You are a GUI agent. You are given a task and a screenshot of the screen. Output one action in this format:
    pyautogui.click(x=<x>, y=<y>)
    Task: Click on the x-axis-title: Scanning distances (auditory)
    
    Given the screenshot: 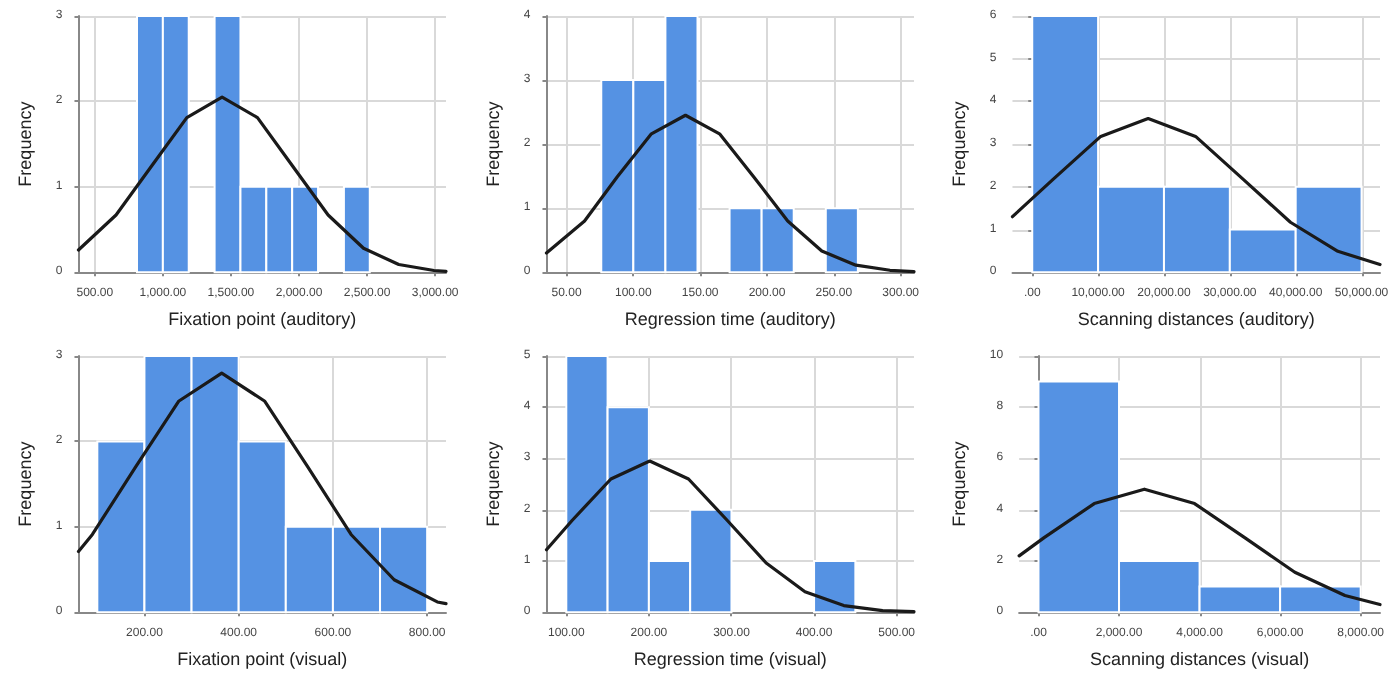 What is the action you would take?
    pyautogui.click(x=1196, y=319)
    